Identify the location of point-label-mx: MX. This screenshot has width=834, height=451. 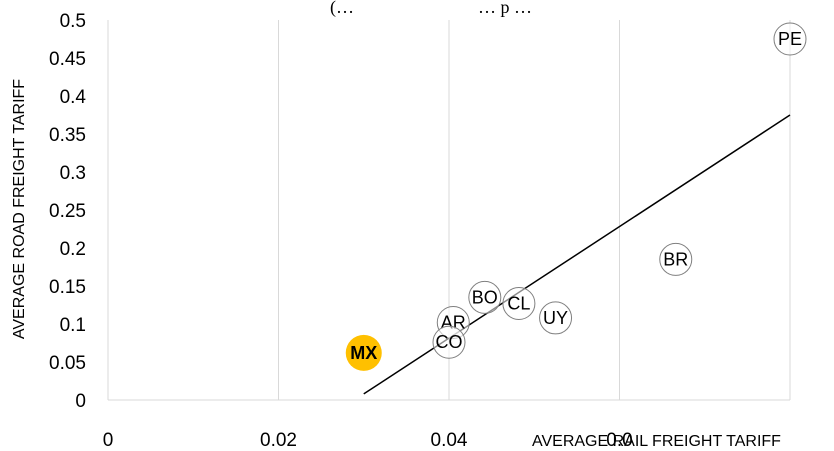
(363, 353).